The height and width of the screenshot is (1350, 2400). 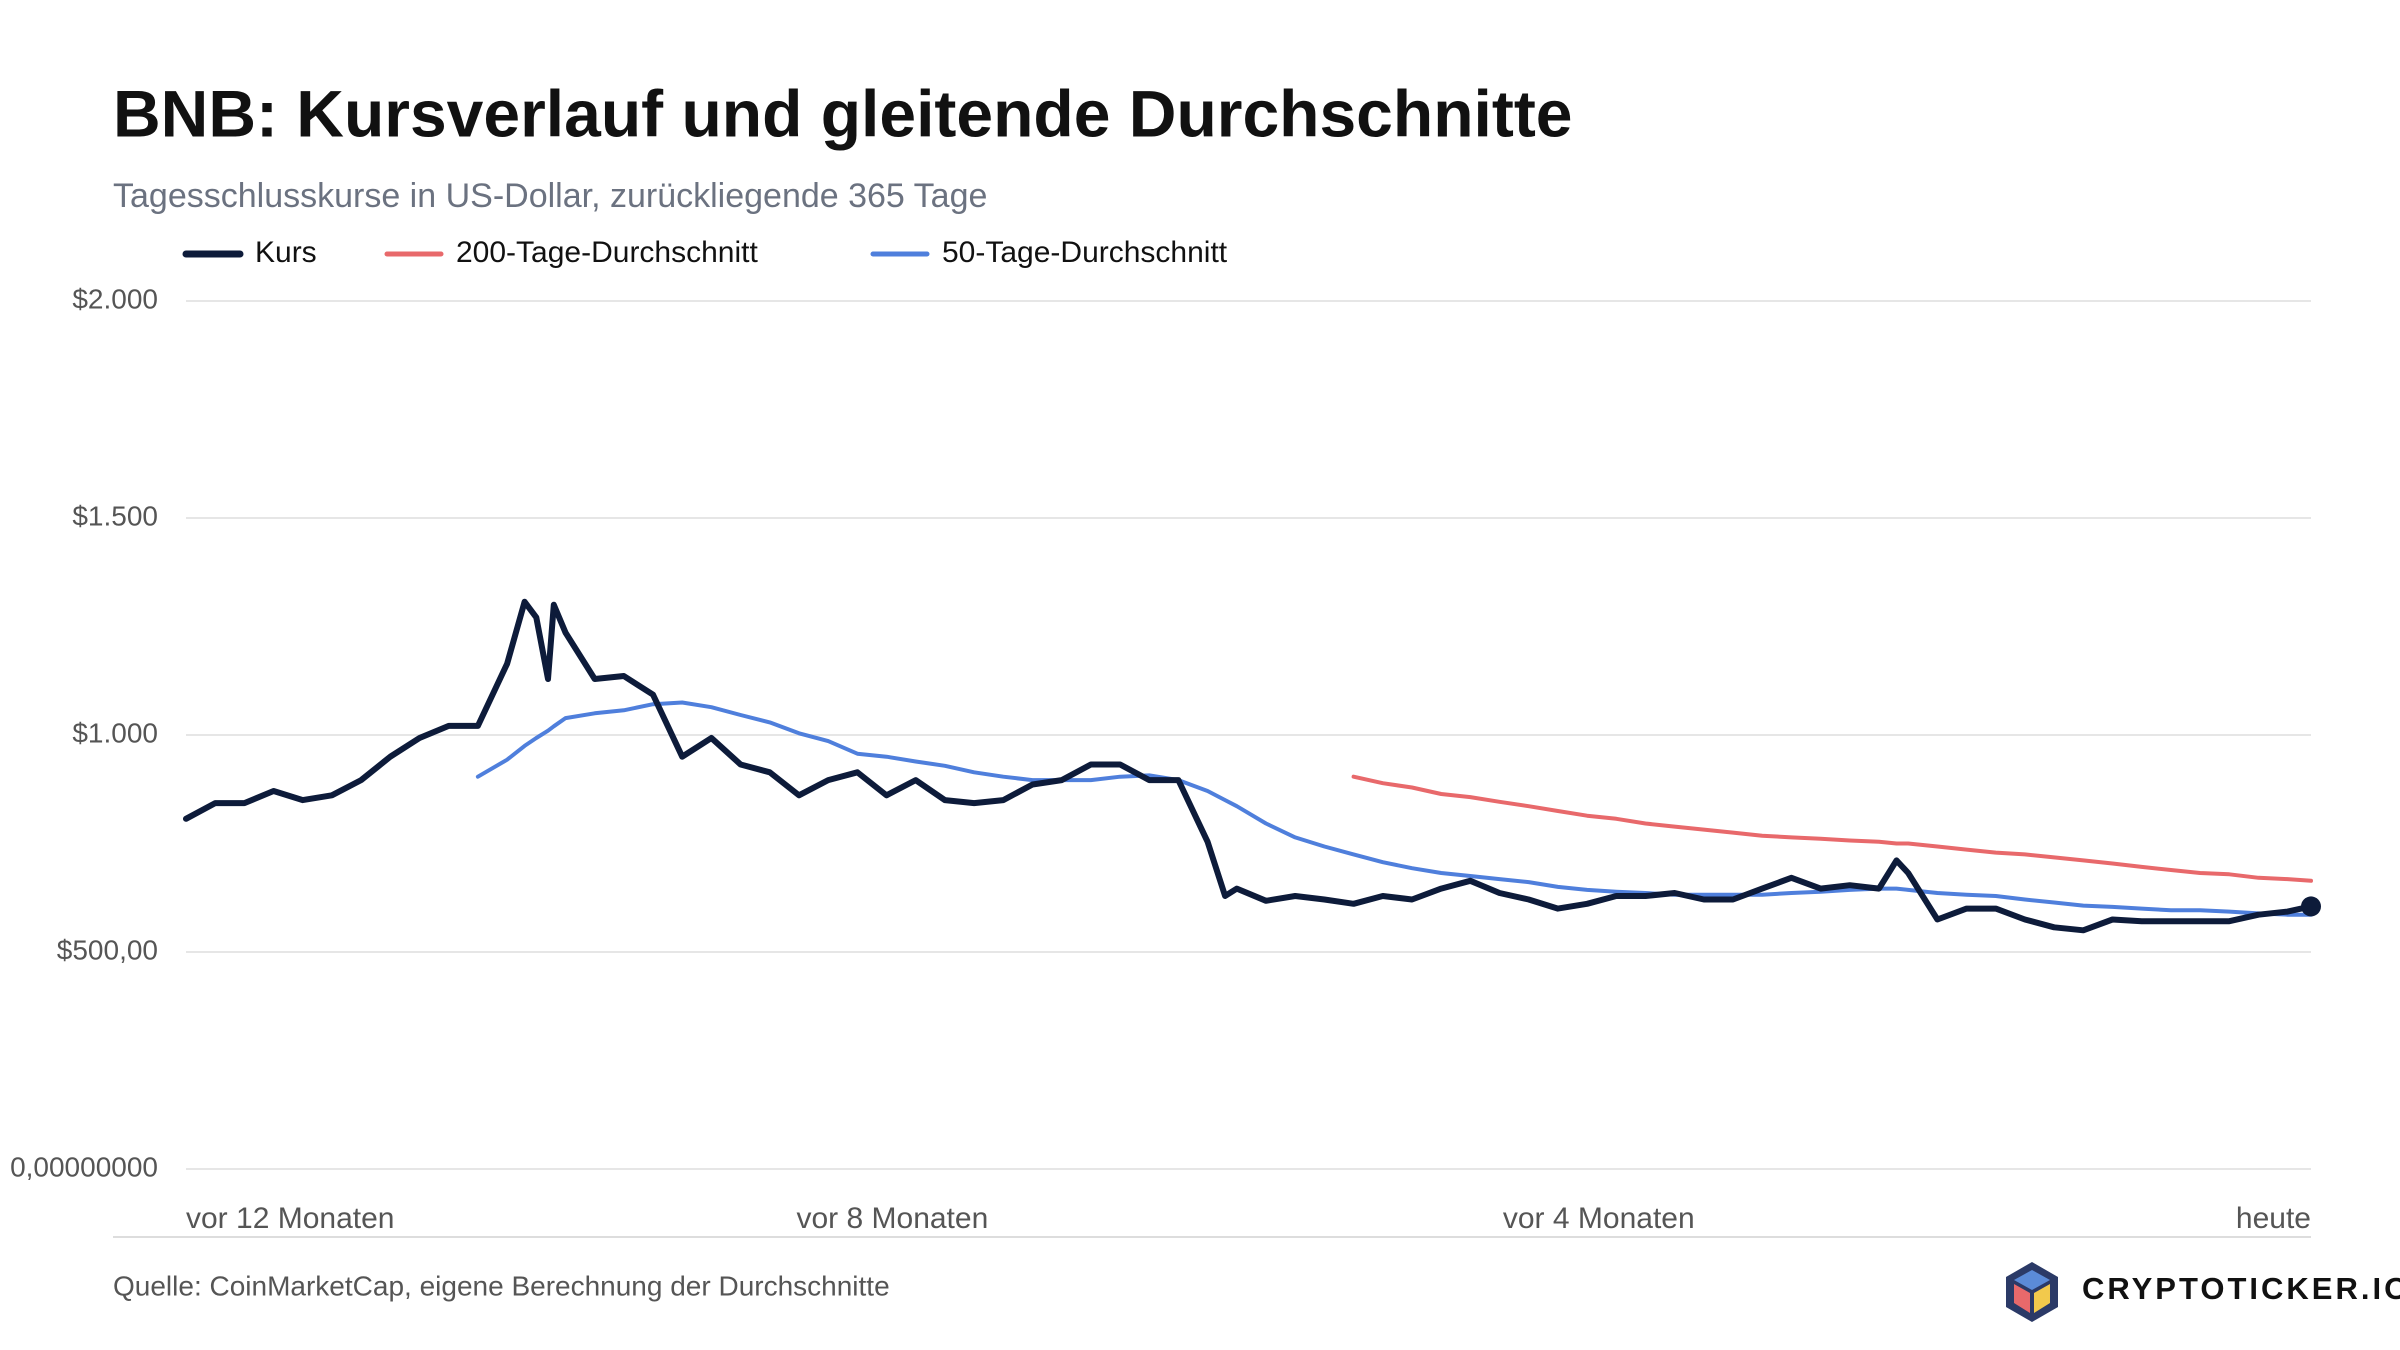 I want to click on x-tick-label: vor 12 Monaten, so click(x=290, y=1218).